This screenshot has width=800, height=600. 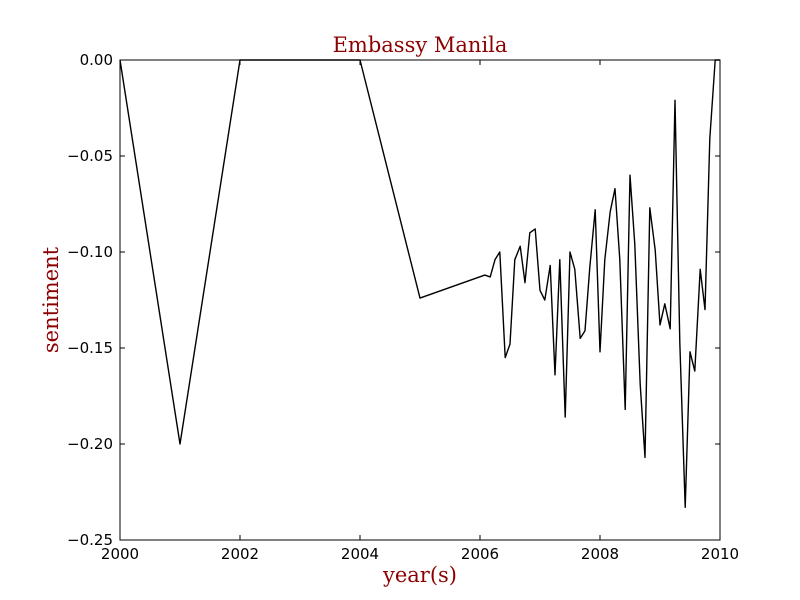 What do you see at coordinates (90, 348) in the screenshot?
I see `y-tick-label: −0.15` at bounding box center [90, 348].